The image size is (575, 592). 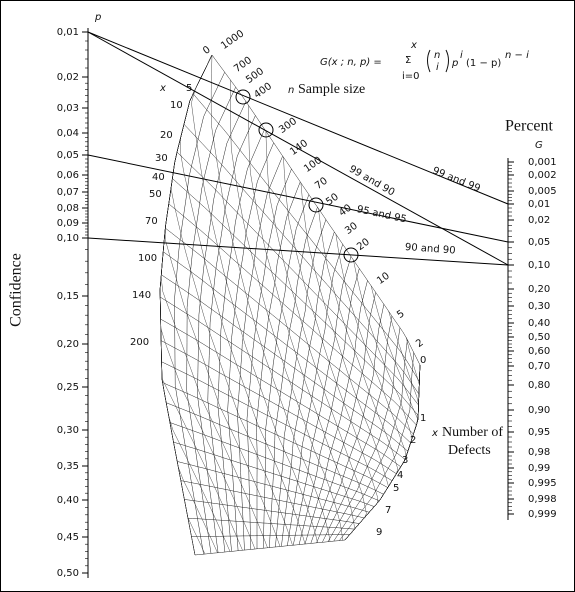 I want to click on right-tick-label: 0,998, so click(x=542, y=499).